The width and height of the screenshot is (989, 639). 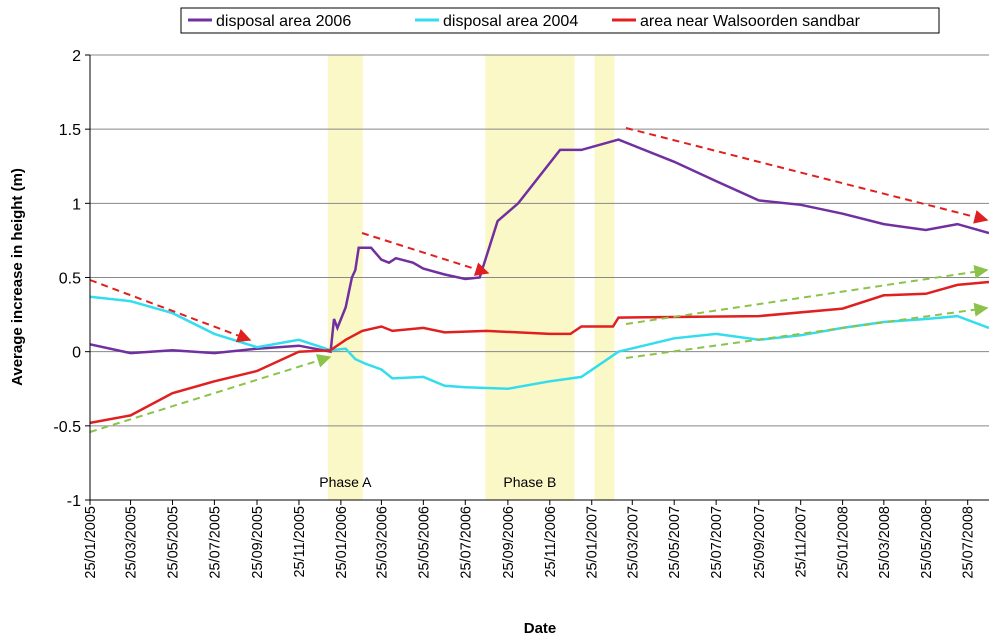 I want to click on y-tick-label: 2, so click(x=76, y=56).